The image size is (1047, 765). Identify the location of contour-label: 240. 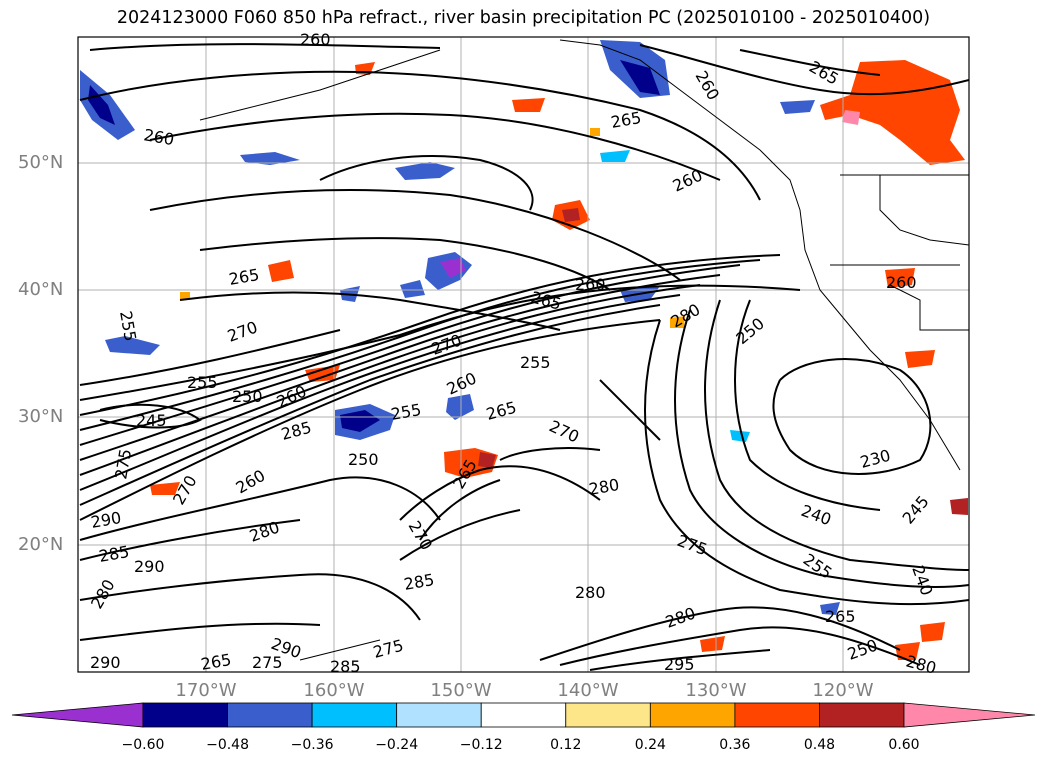
(816, 515).